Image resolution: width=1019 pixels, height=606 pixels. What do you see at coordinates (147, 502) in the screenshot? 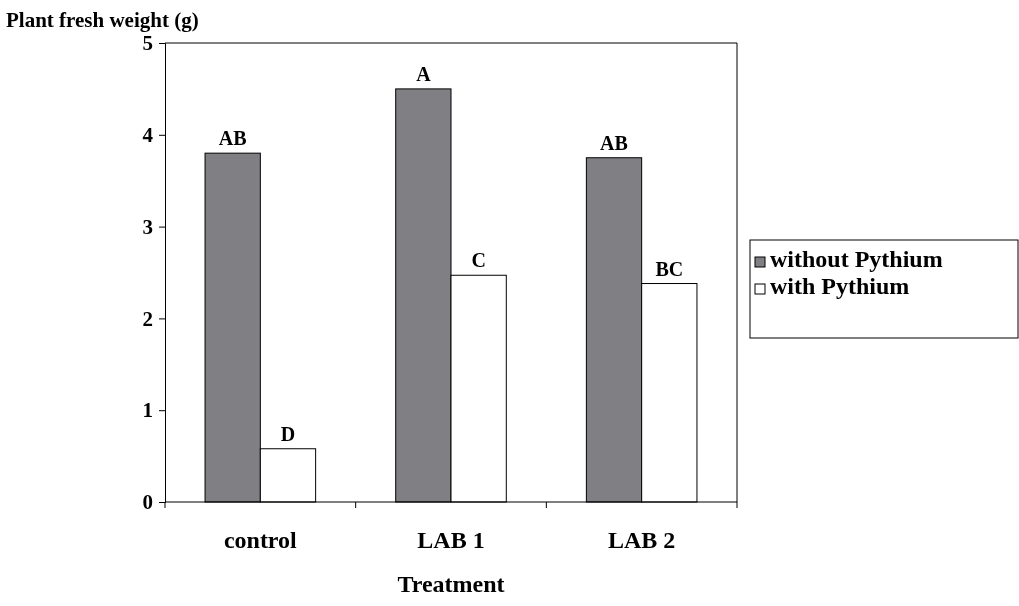
I see `y-tick-label: 0` at bounding box center [147, 502].